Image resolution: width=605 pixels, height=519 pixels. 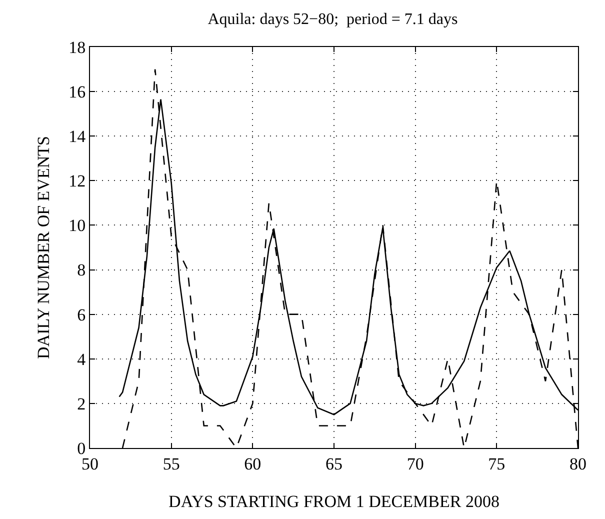 What do you see at coordinates (334, 464) in the screenshot?
I see `x-tick-label: 65` at bounding box center [334, 464].